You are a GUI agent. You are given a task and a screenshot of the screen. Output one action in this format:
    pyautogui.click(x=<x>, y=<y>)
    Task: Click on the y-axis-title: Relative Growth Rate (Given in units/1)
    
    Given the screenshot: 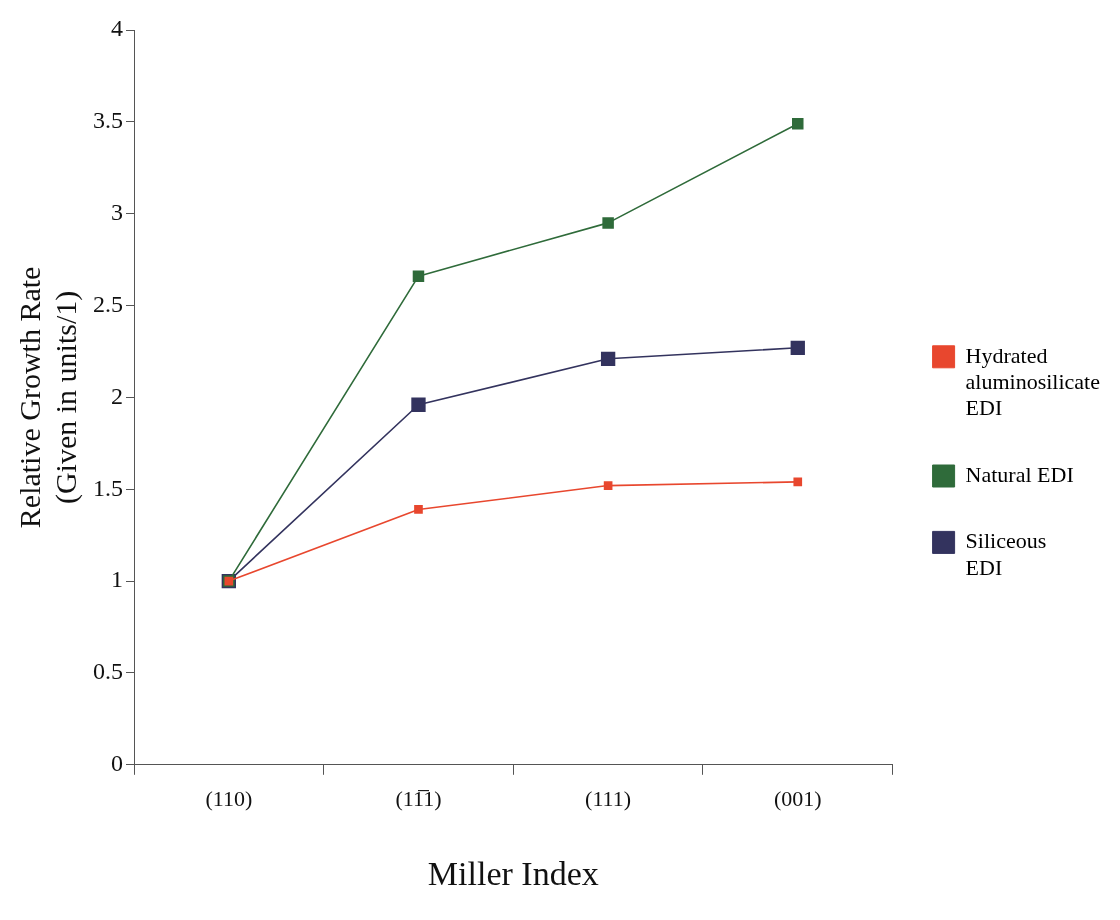 What is the action you would take?
    pyautogui.click(x=47, y=397)
    